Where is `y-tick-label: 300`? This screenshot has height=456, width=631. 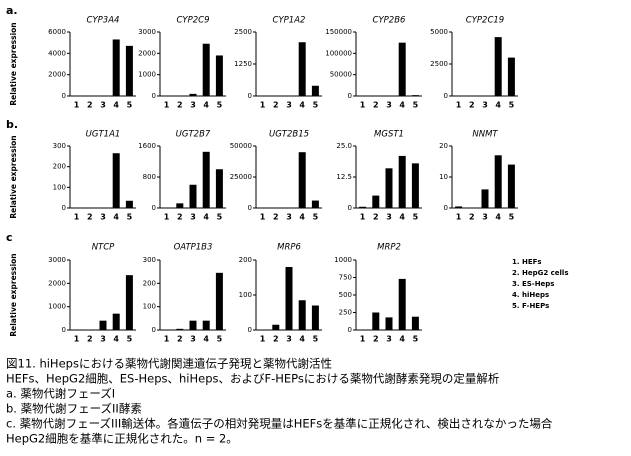
y-tick-label: 300 is located at coordinates (149, 260).